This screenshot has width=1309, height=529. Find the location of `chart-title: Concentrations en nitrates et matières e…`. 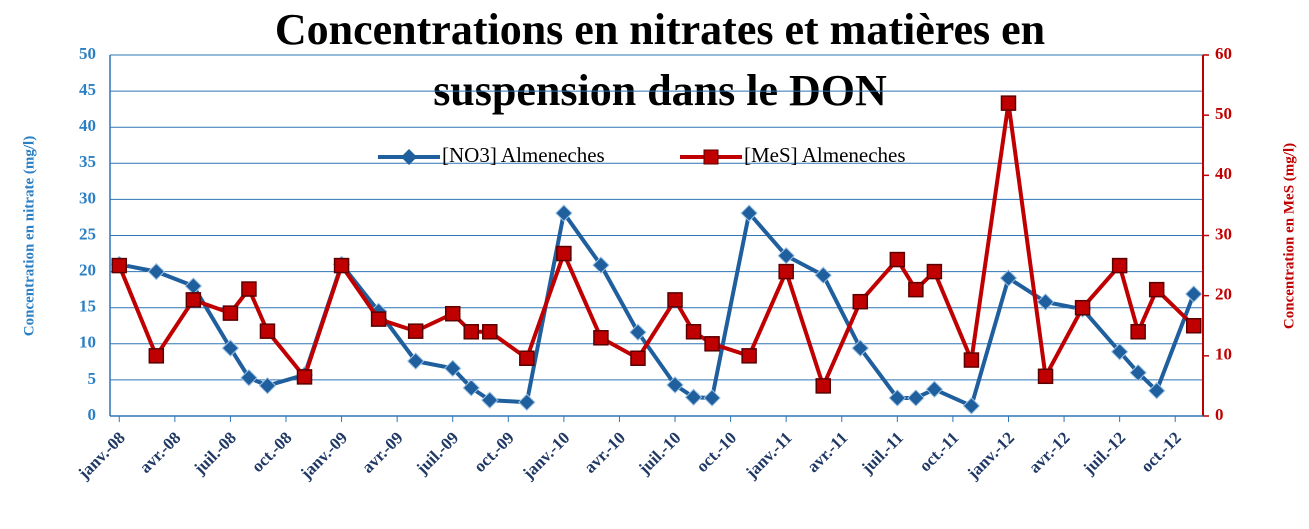

chart-title: Concentrations en nitrates et matières e… is located at coordinates (660, 29).